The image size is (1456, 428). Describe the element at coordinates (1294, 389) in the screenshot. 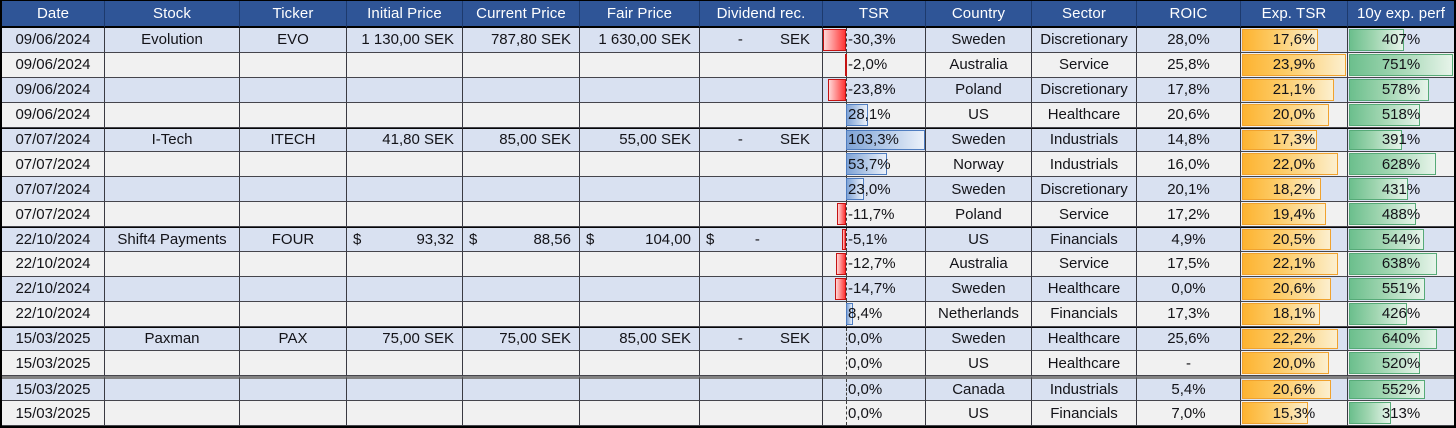

I see `cell-exp_tsr: 20,6%` at that location.